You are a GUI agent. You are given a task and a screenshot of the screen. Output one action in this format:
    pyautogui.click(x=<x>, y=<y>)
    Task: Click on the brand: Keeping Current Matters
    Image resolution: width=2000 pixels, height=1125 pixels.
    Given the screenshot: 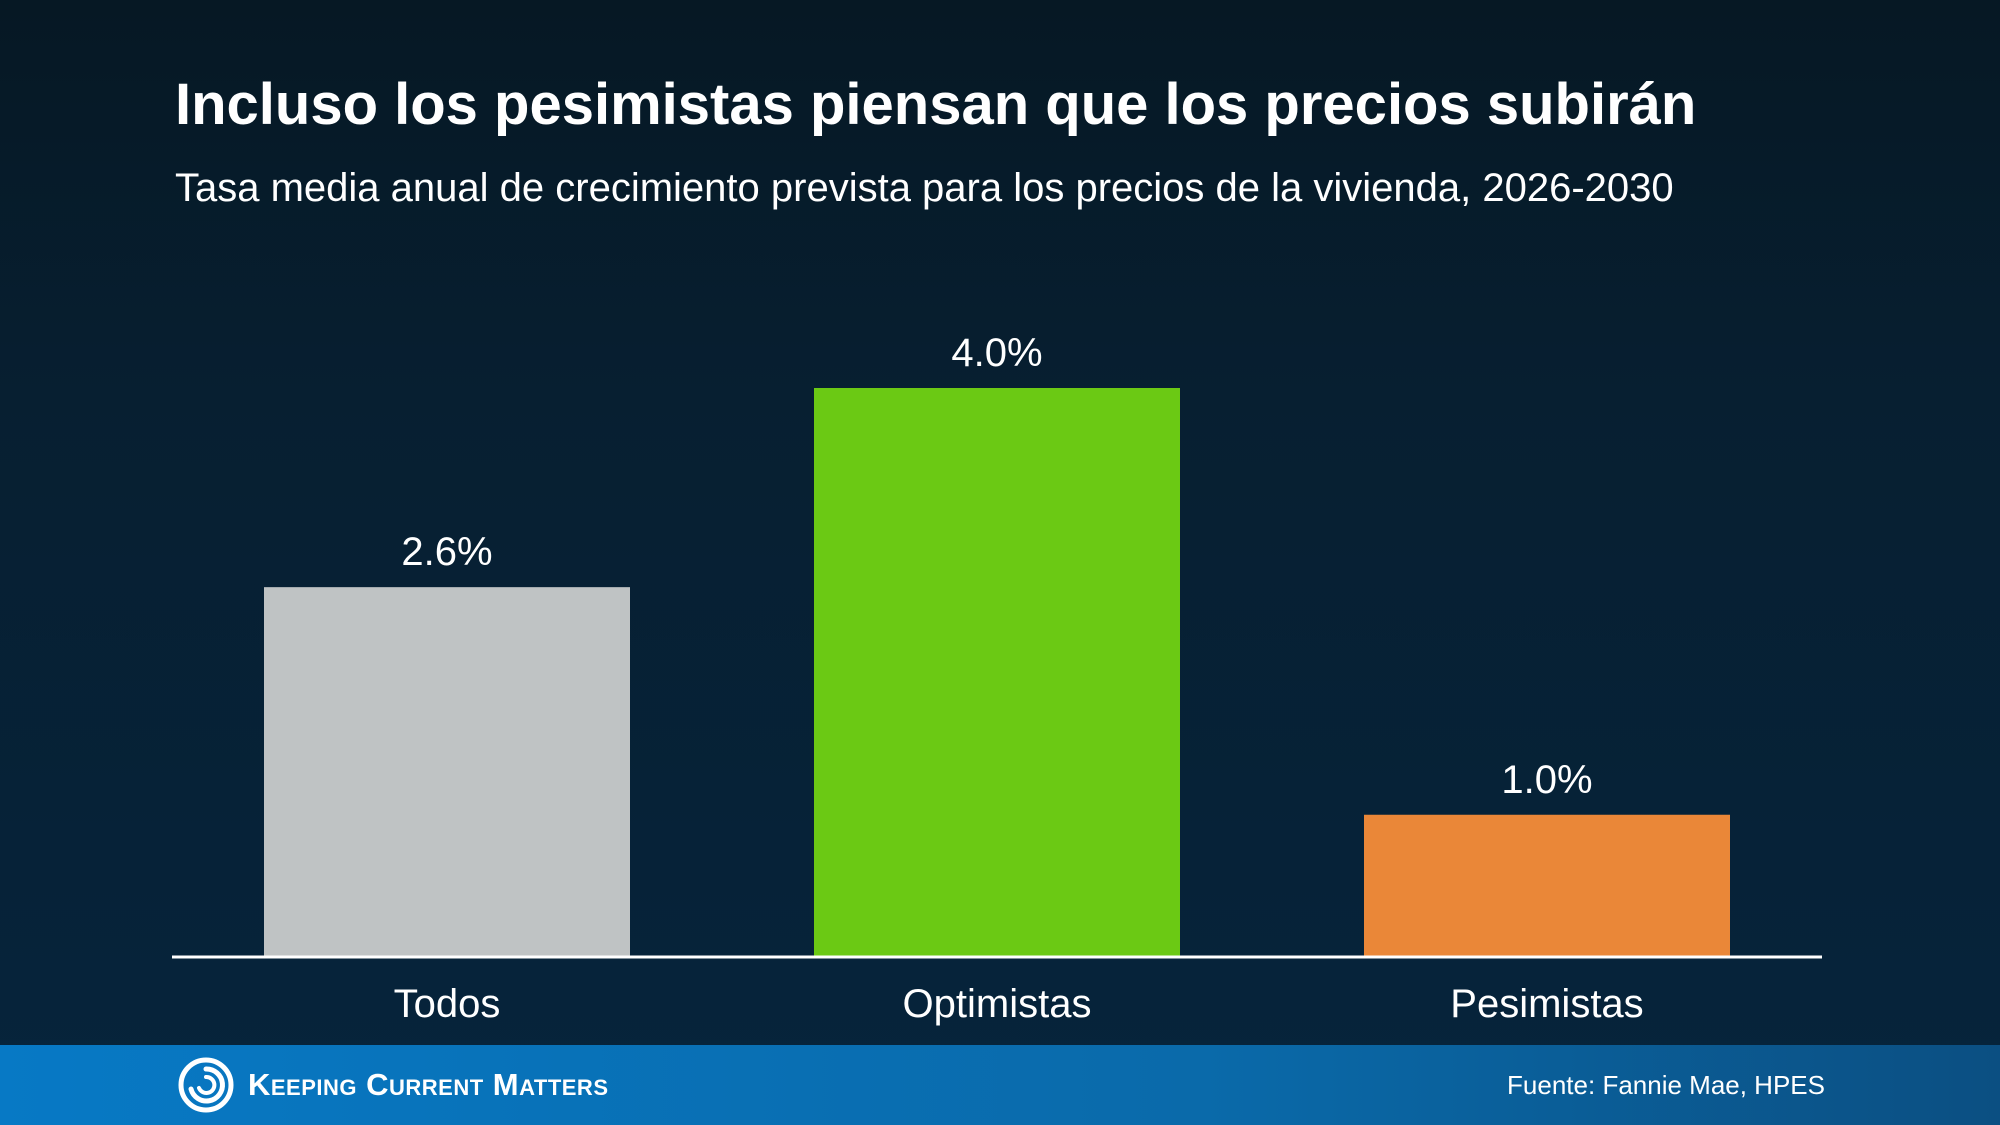 What is the action you would take?
    pyautogui.click(x=393, y=1085)
    